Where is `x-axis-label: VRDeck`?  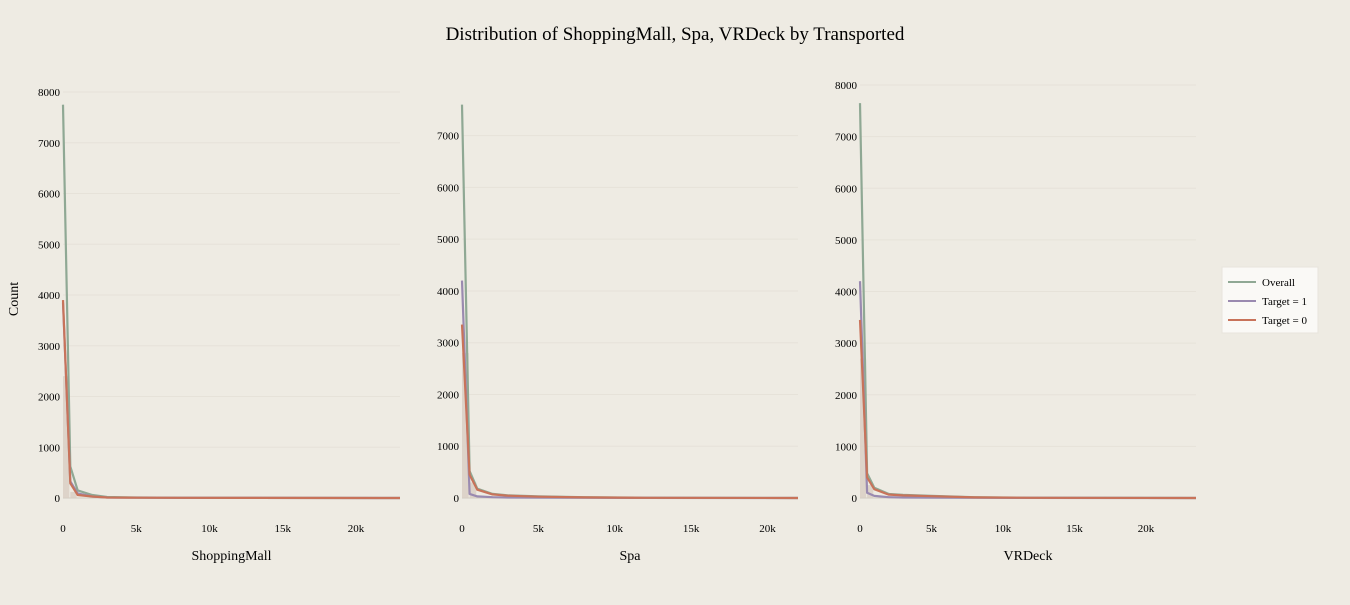 x-axis-label: VRDeck is located at coordinates (1028, 556).